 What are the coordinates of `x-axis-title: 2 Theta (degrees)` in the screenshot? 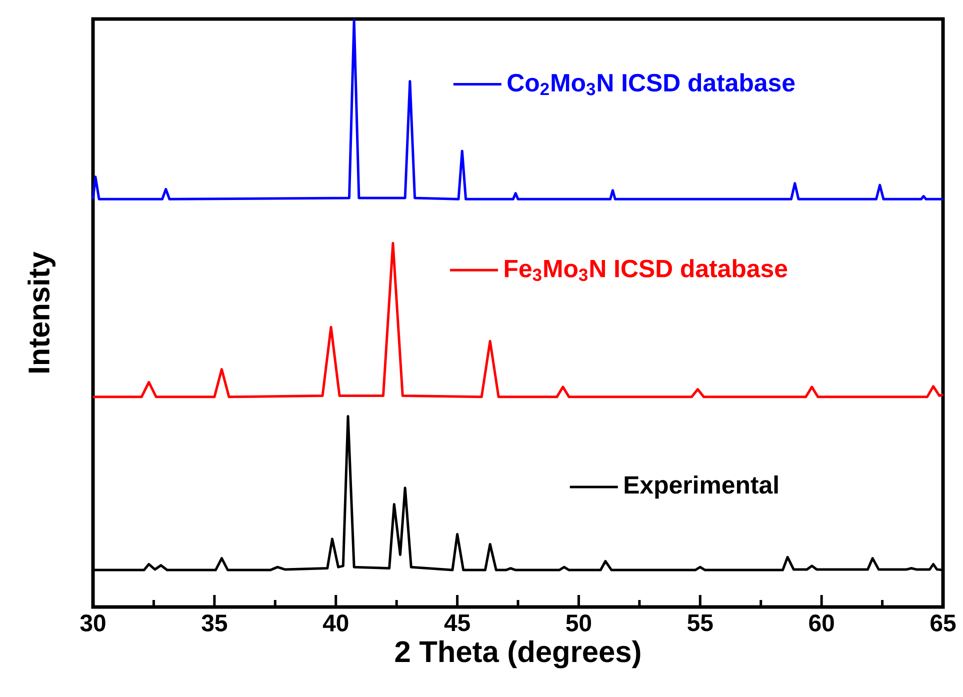 It's located at (517, 654).